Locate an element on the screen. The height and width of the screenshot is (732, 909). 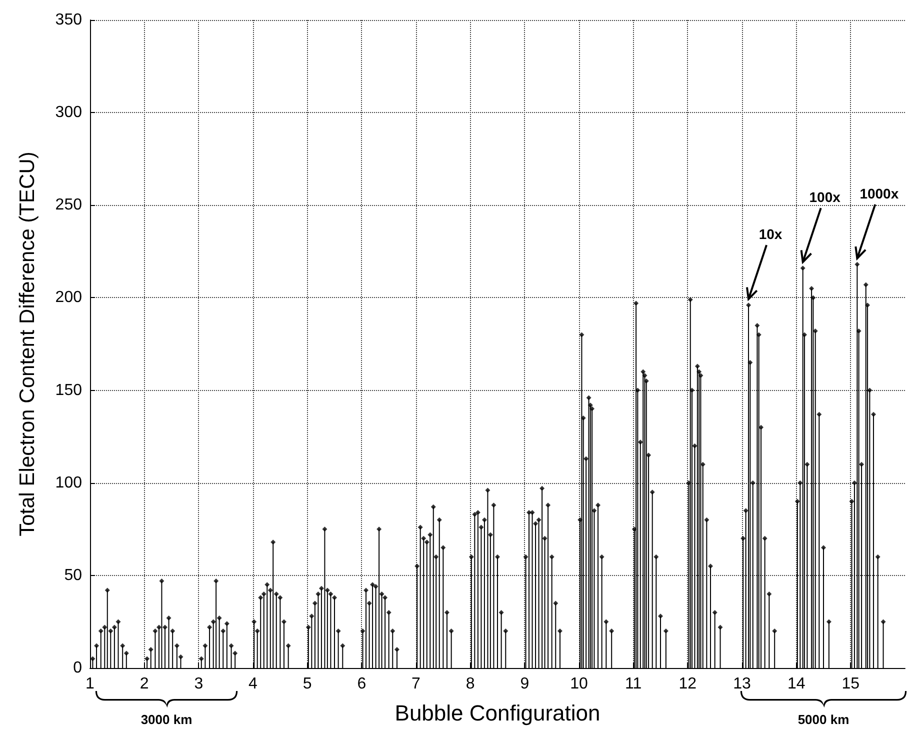
annotation: 10x is located at coordinates (770, 234).